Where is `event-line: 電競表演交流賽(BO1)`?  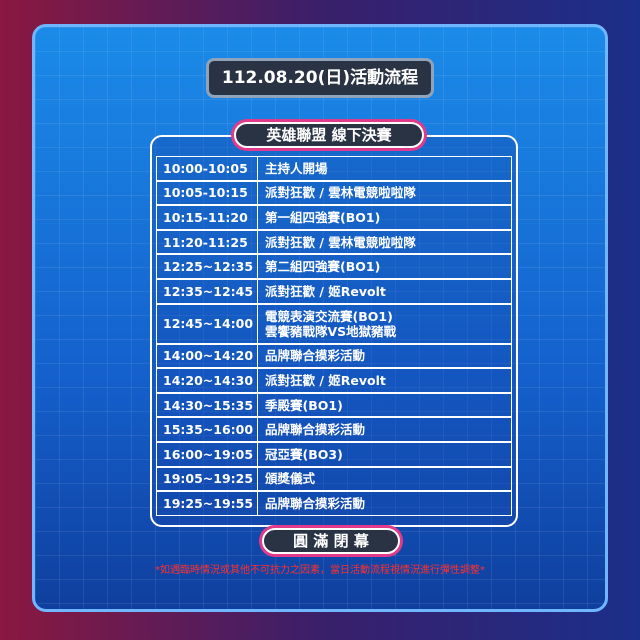 event-line: 電競表演交流賽(BO1) is located at coordinates (329, 316).